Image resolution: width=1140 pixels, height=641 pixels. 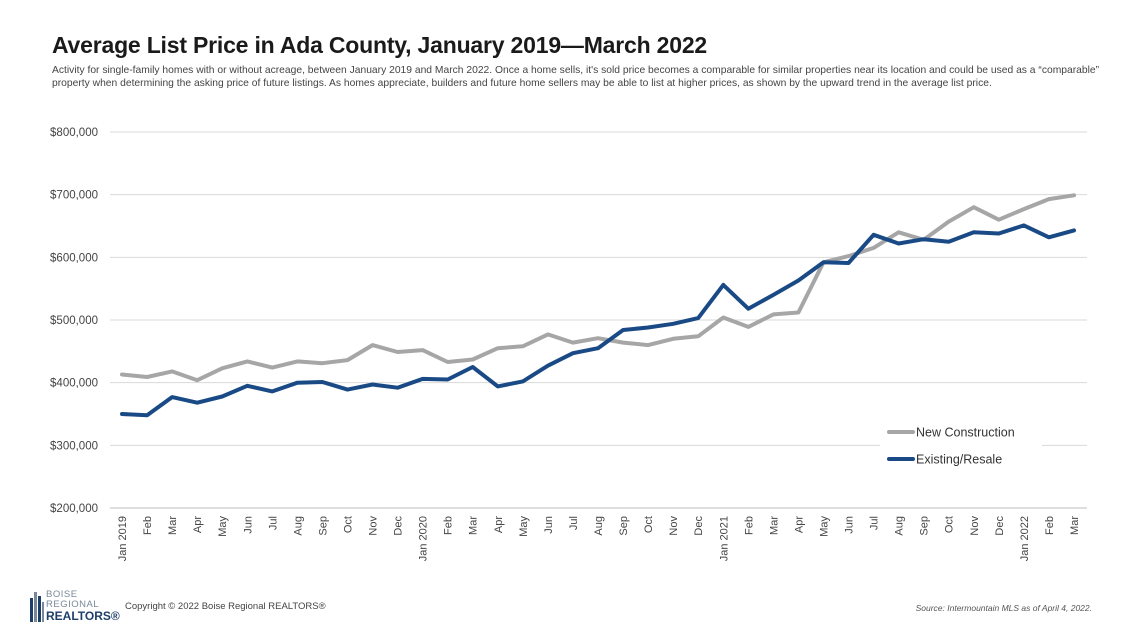 What do you see at coordinates (73, 604) in the screenshot?
I see `logo-line-2: REGIONAL` at bounding box center [73, 604].